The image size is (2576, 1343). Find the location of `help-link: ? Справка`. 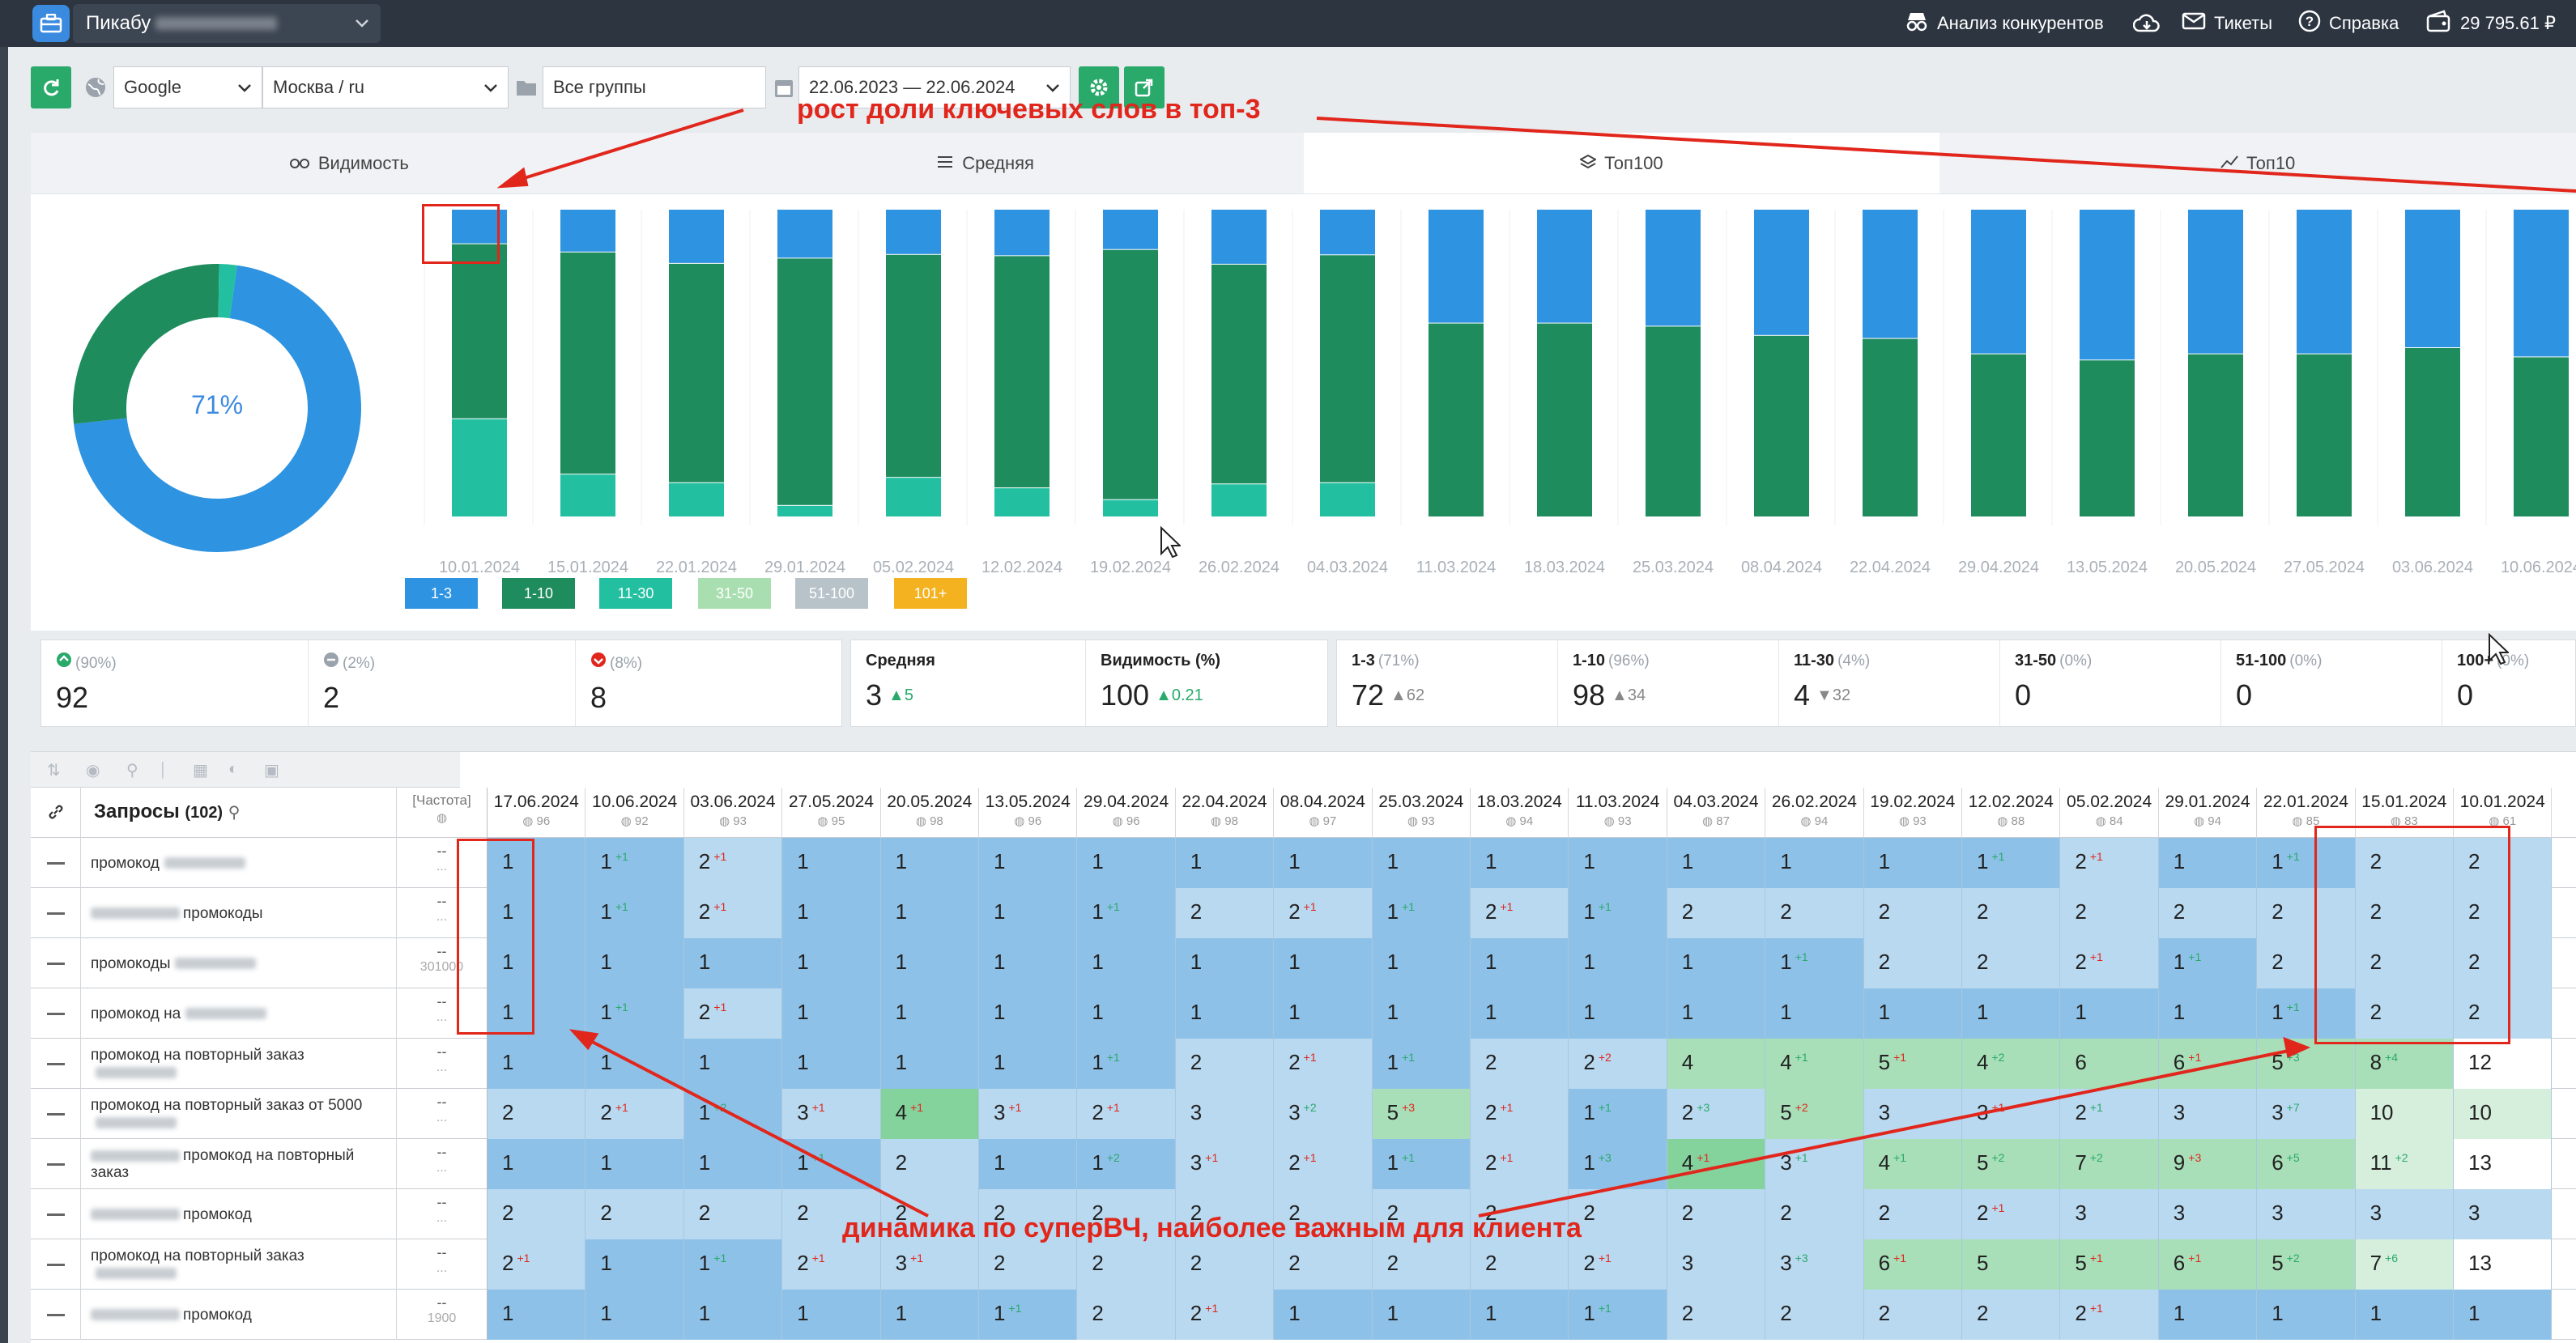

help-link: ? Справка is located at coordinates (2348, 23).